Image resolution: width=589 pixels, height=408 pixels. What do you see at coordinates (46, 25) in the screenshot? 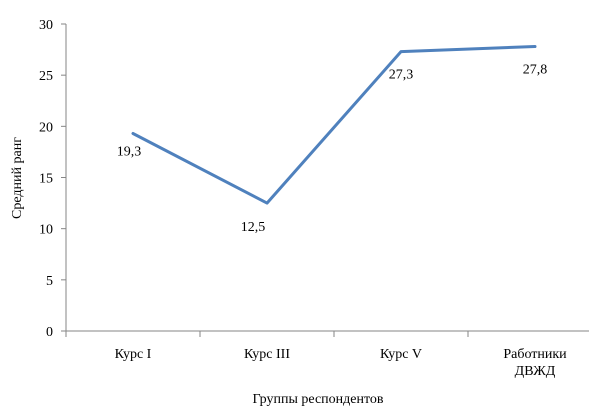
I see `y-tick-label: 30` at bounding box center [46, 25].